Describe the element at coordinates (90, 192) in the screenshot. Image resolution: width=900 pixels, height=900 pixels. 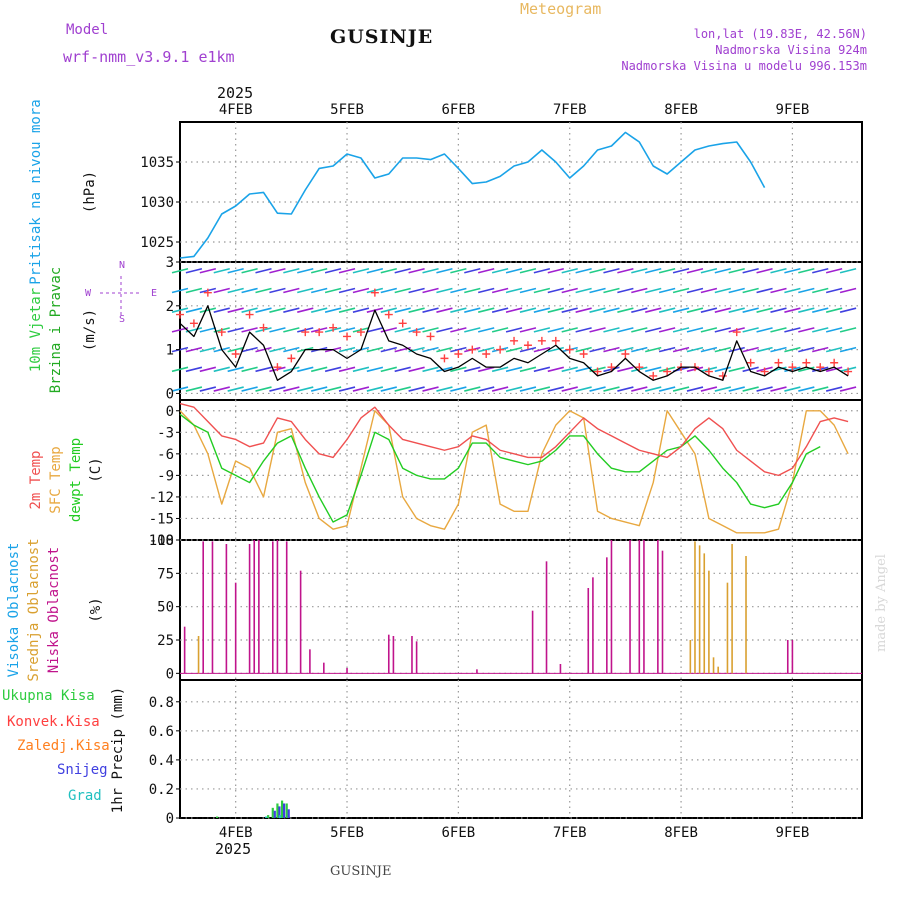
I see `pressure-unit: (hPa)` at that location.